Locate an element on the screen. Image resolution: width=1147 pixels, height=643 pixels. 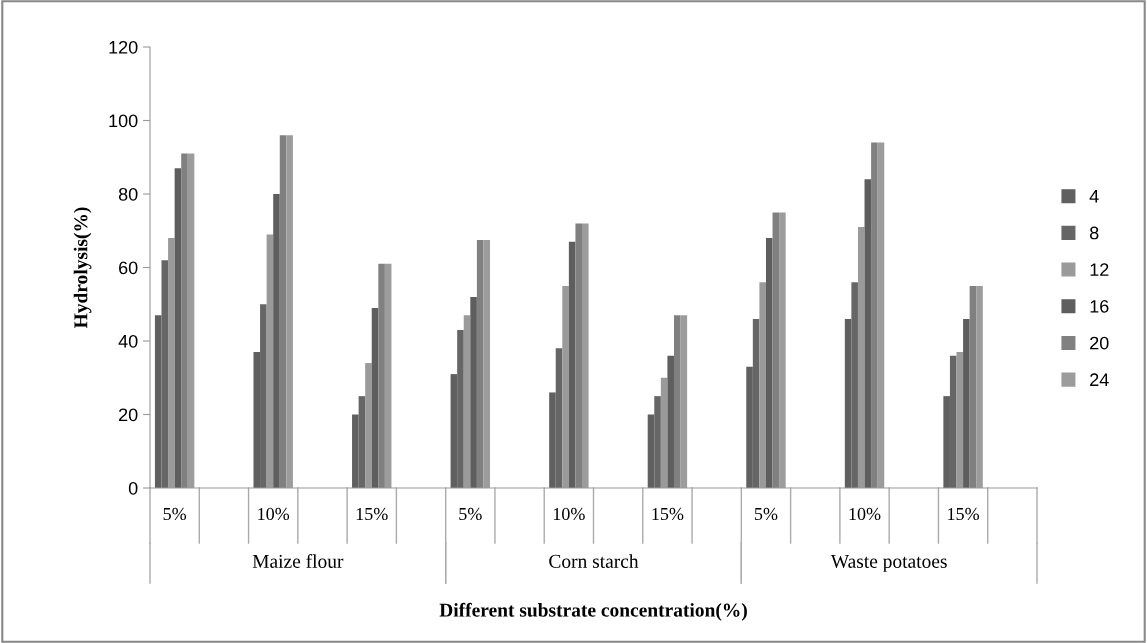
y-tick-label: 120 is located at coordinates (123, 47).